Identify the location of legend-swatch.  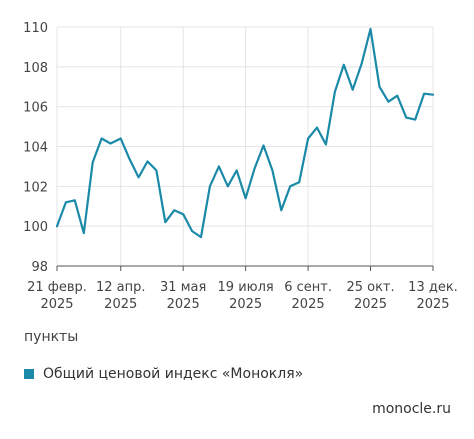
(29, 374).